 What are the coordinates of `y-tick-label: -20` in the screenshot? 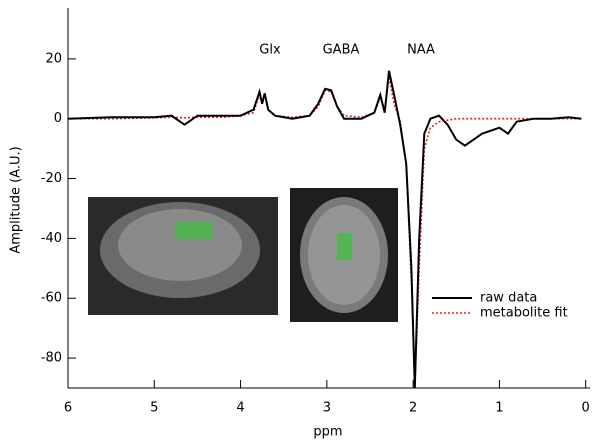 It's located at (51, 178).